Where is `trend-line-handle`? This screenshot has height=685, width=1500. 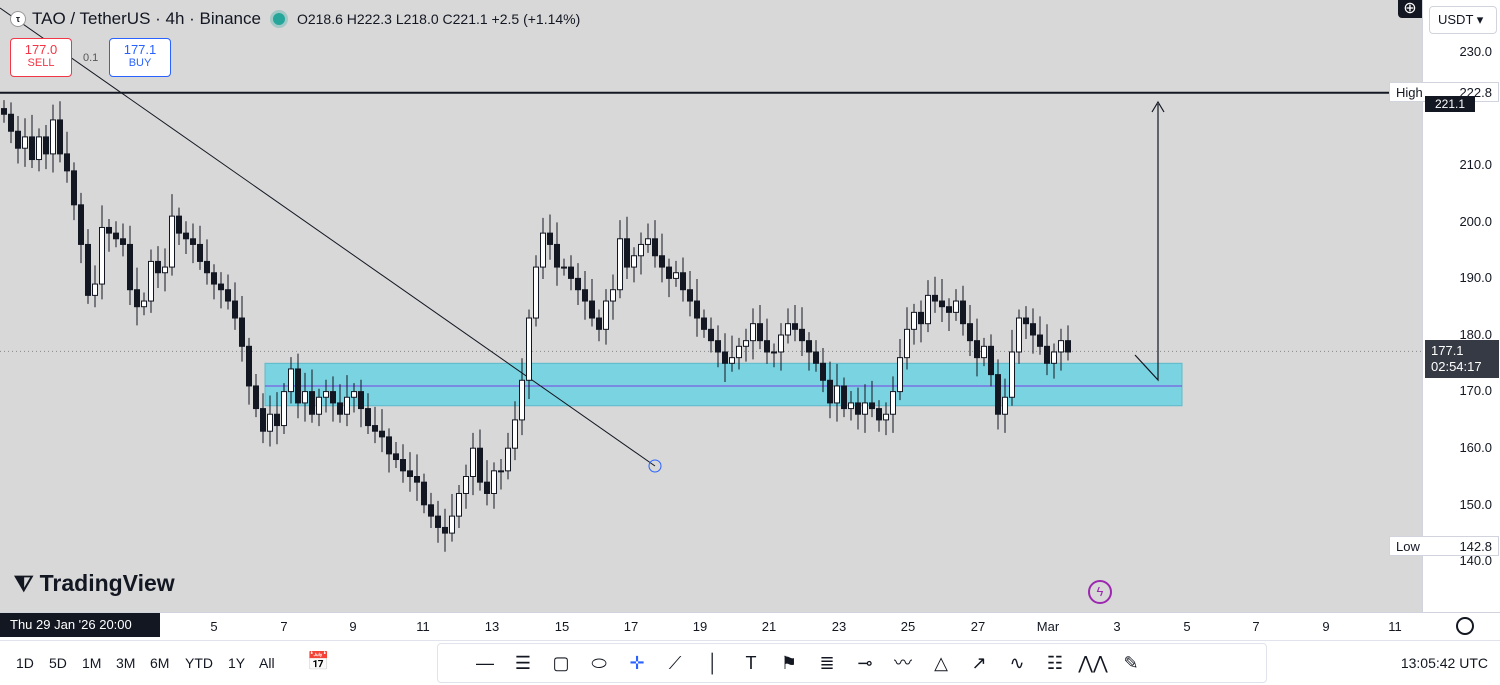
trend-line-handle is located at coordinates (655, 466).